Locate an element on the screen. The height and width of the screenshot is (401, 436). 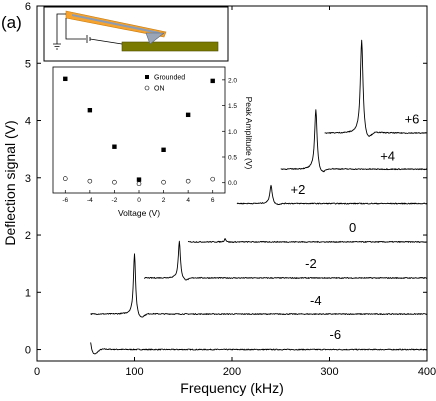
inset-points is located at coordinates (139, 131).